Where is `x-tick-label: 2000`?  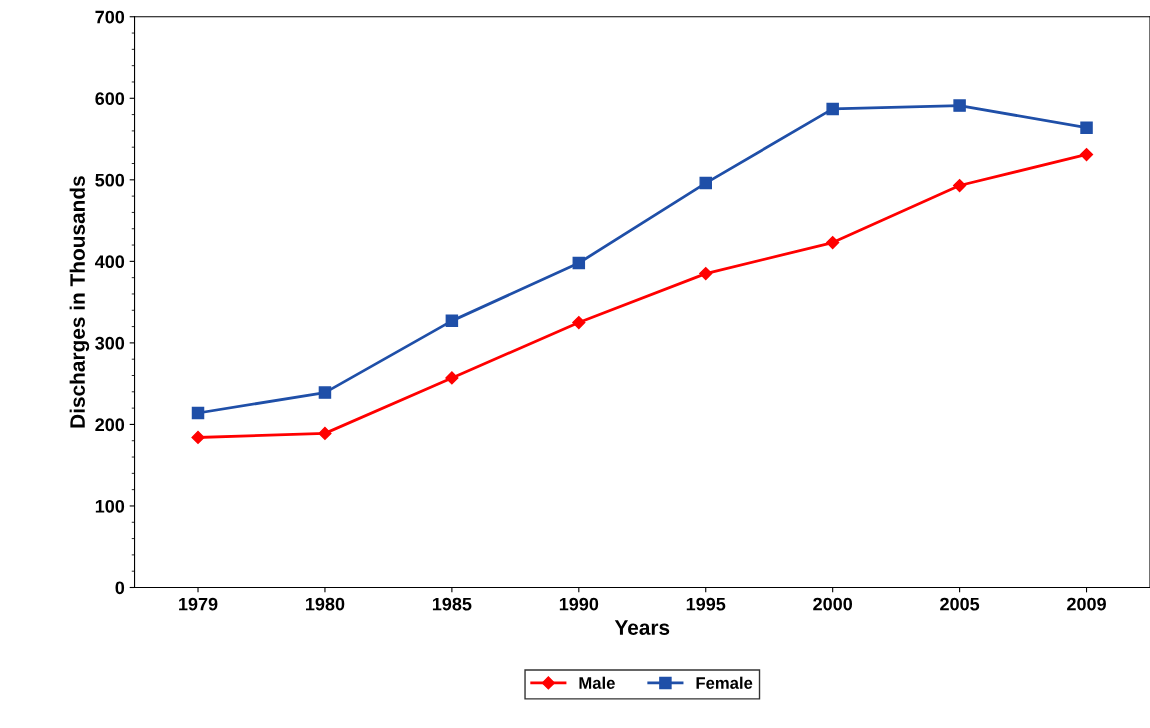
x-tick-label: 2000 is located at coordinates (833, 604).